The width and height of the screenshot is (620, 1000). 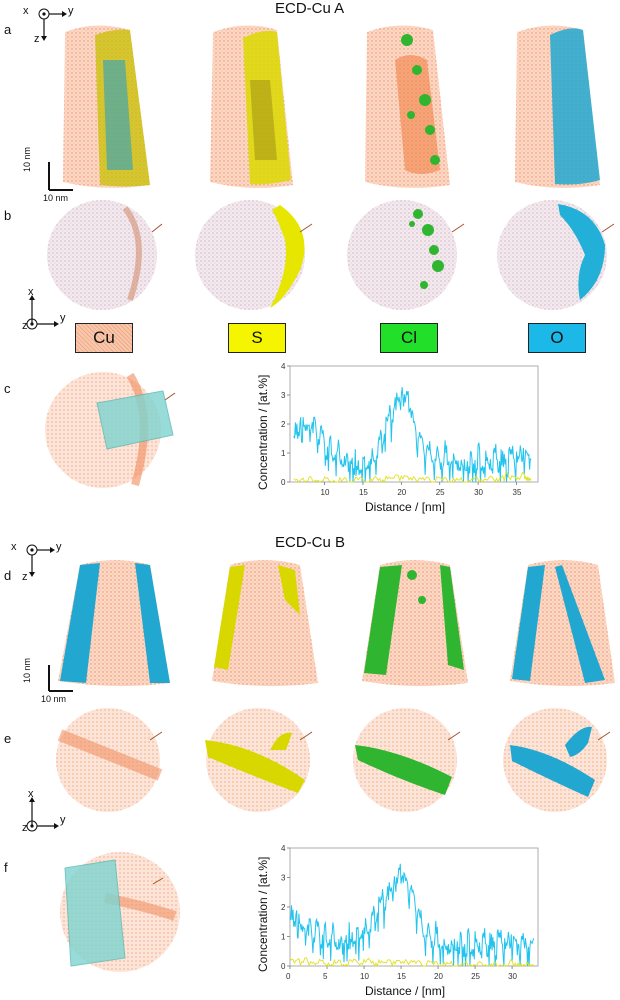 What do you see at coordinates (440, 492) in the screenshot?
I see `plot-c-xtick-label: 25` at bounding box center [440, 492].